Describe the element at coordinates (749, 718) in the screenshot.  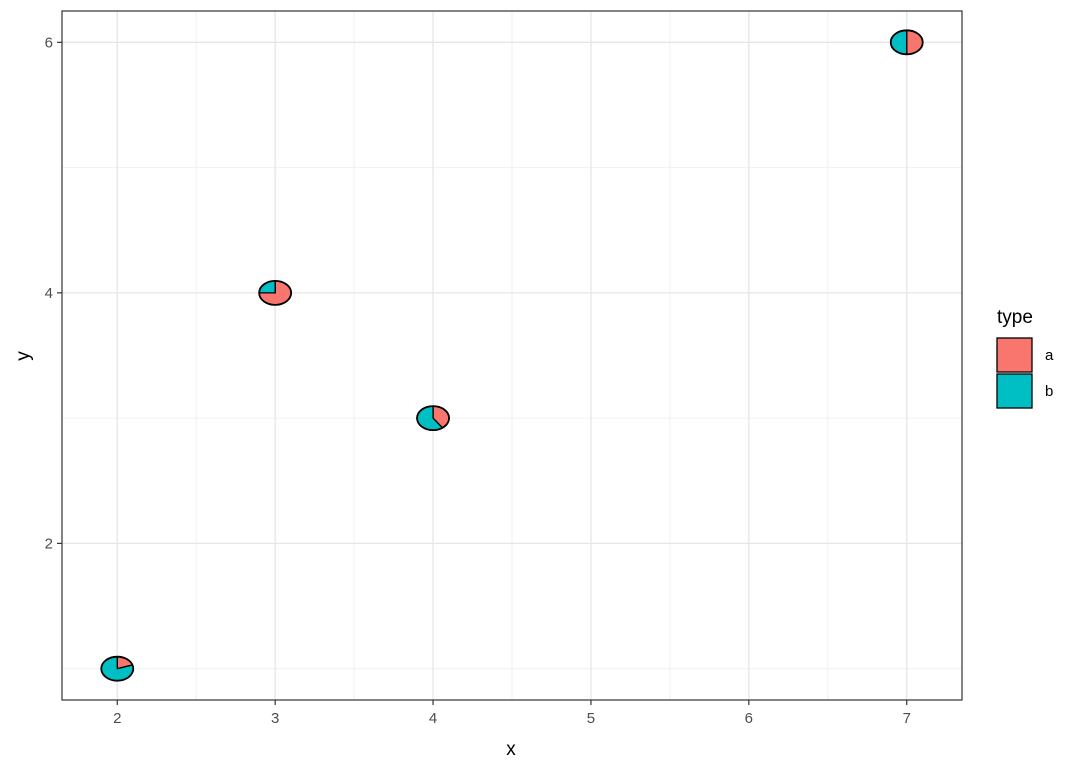
I see `x-tick-label: 6` at that location.